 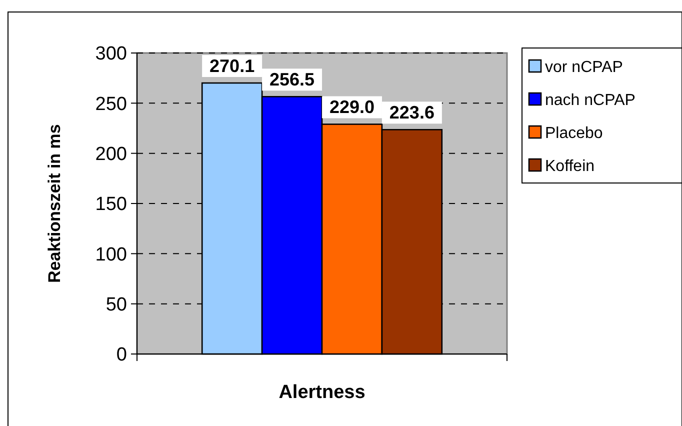 I want to click on legend-label: nach nCPAP, so click(x=590, y=100).